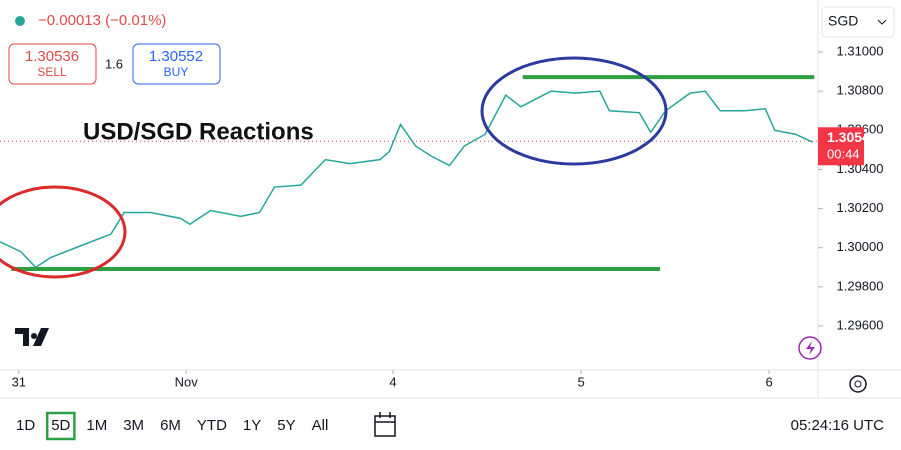  What do you see at coordinates (860, 90) in the screenshot?
I see `y-tick-label: 1.30800` at bounding box center [860, 90].